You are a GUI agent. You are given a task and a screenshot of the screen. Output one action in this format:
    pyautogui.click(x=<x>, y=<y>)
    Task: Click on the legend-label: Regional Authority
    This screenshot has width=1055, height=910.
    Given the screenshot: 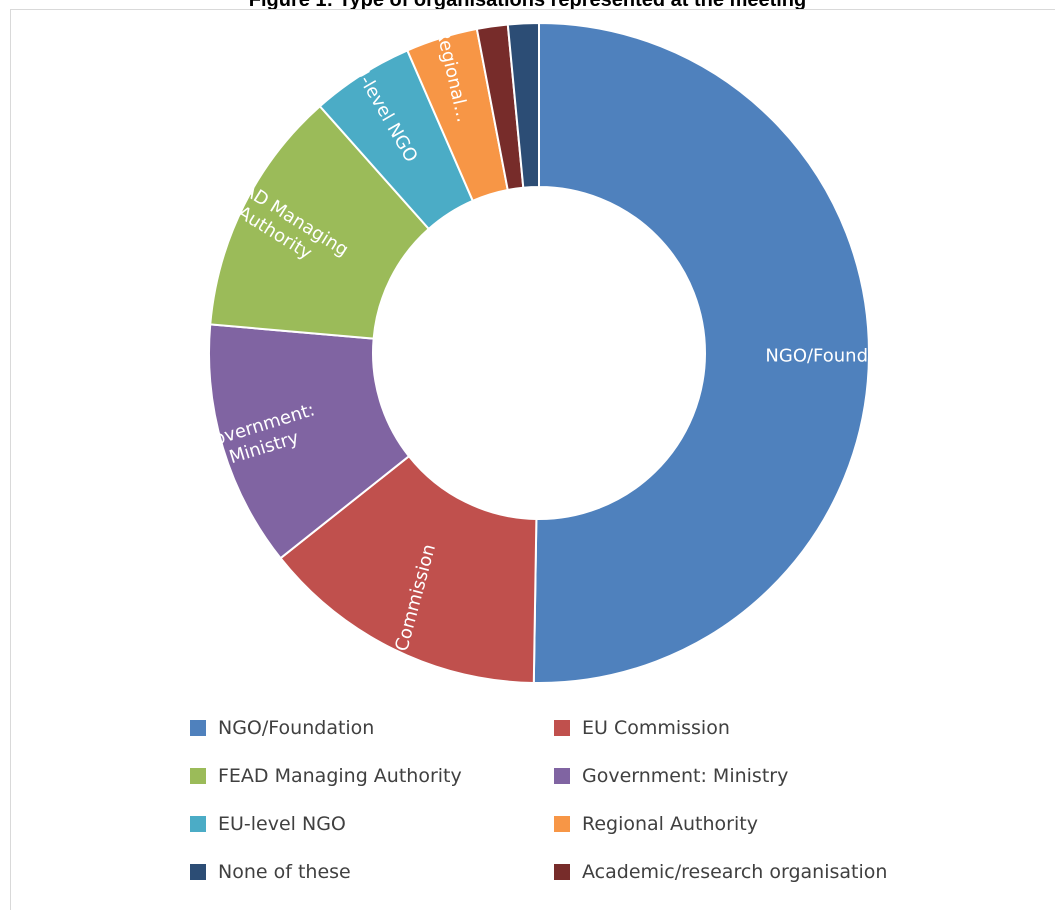 What is the action you would take?
    pyautogui.click(x=670, y=824)
    